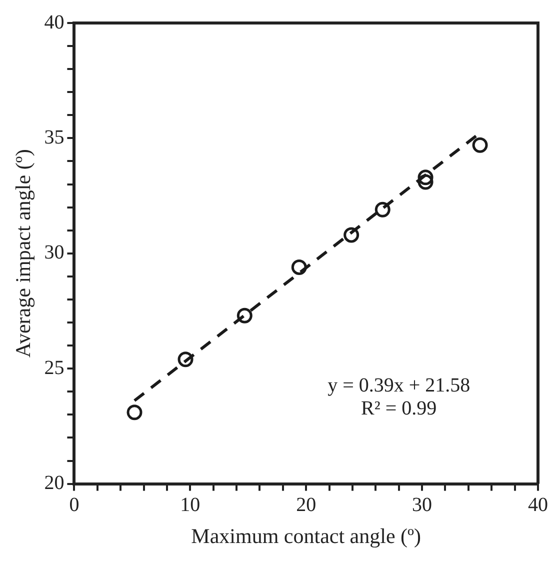 The width and height of the screenshot is (560, 562). What do you see at coordinates (54, 367) in the screenshot?
I see `y-tick-label: 25` at bounding box center [54, 367].